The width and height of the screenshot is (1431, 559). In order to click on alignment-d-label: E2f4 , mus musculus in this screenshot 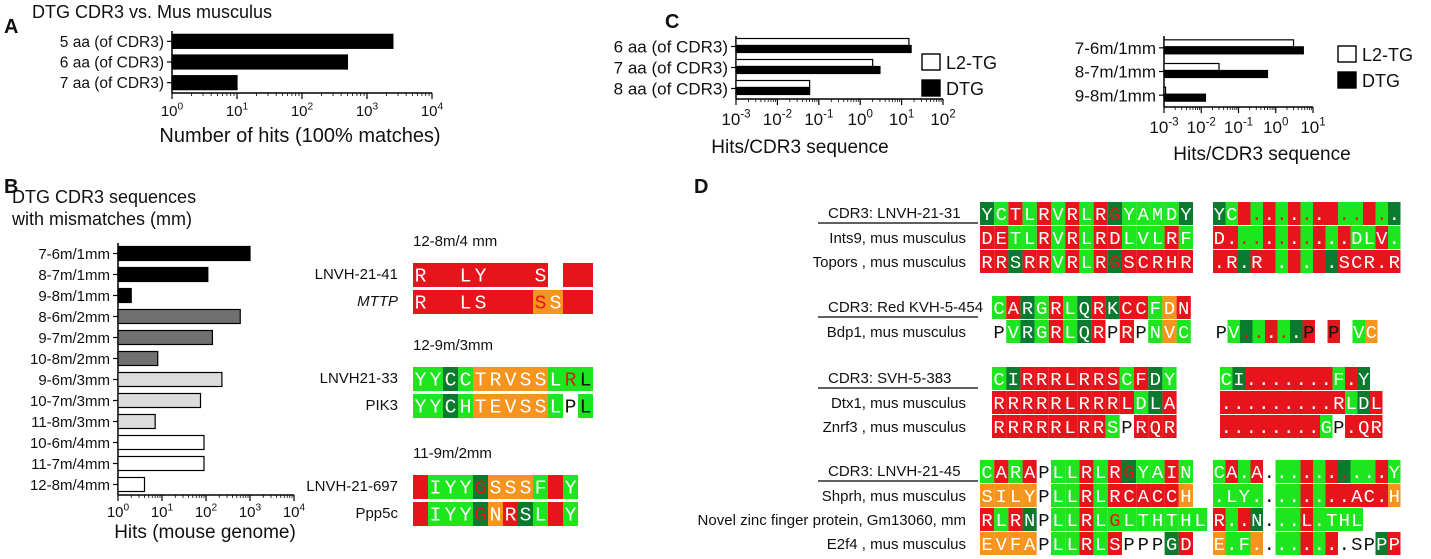, I will do `click(896, 544)`.